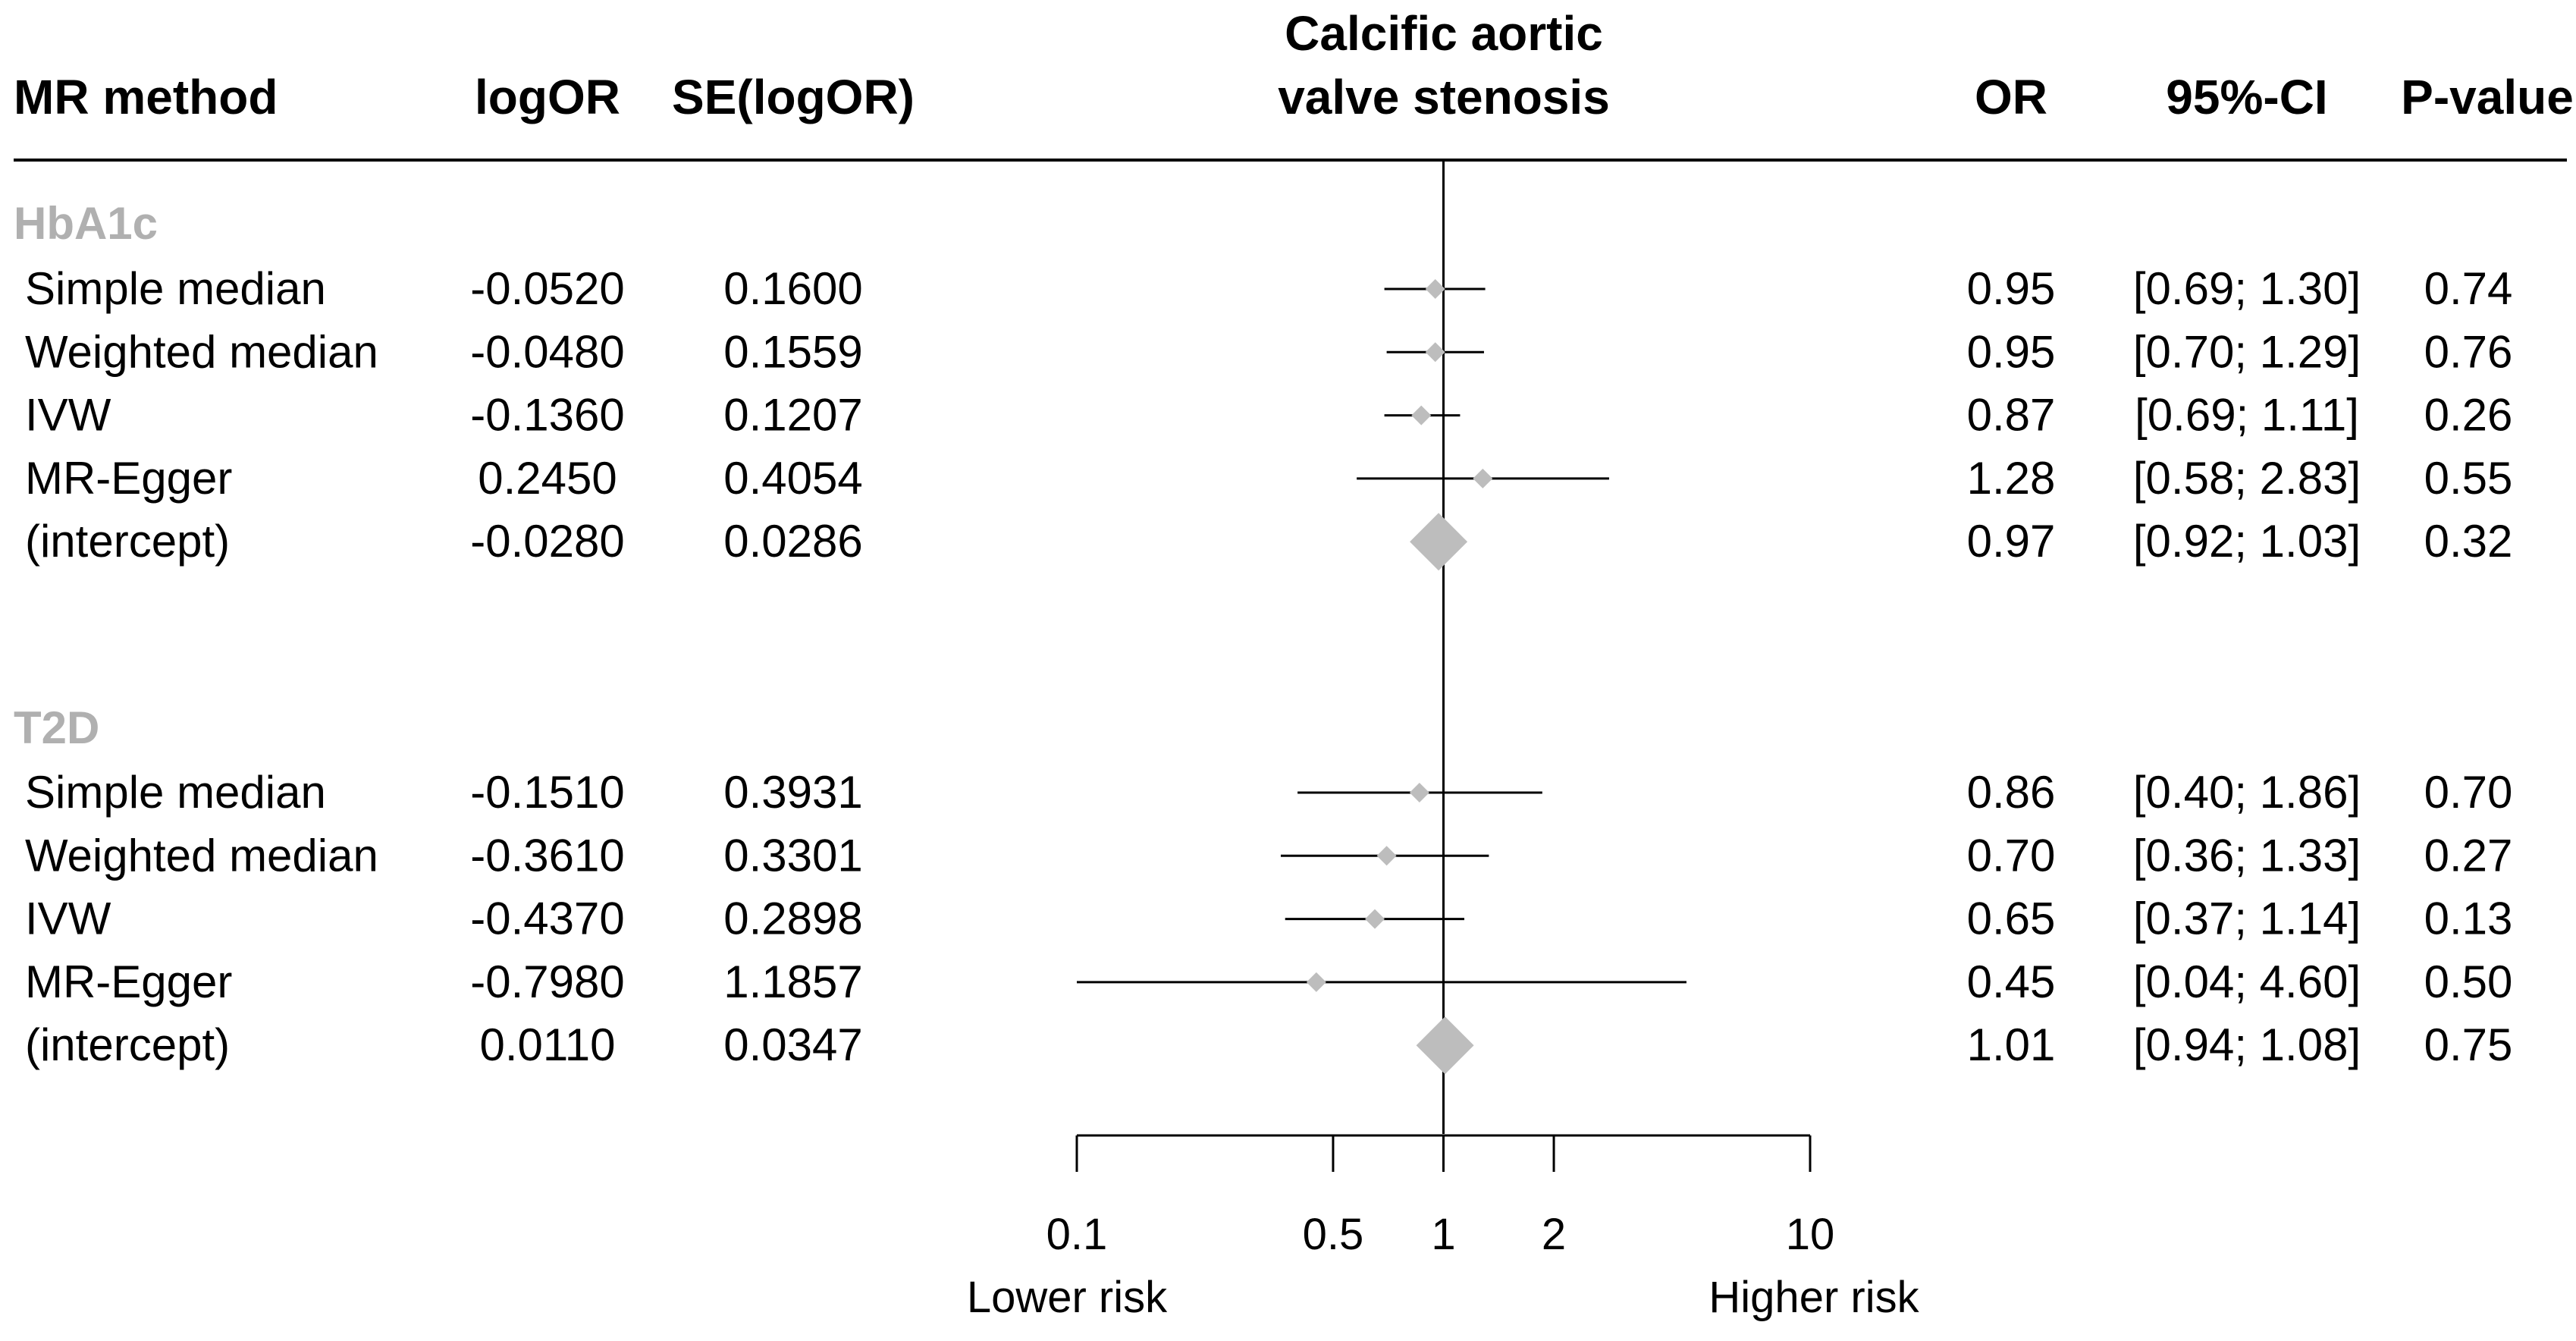  What do you see at coordinates (1554, 1234) in the screenshot?
I see `axis-tick-label-2: 2` at bounding box center [1554, 1234].